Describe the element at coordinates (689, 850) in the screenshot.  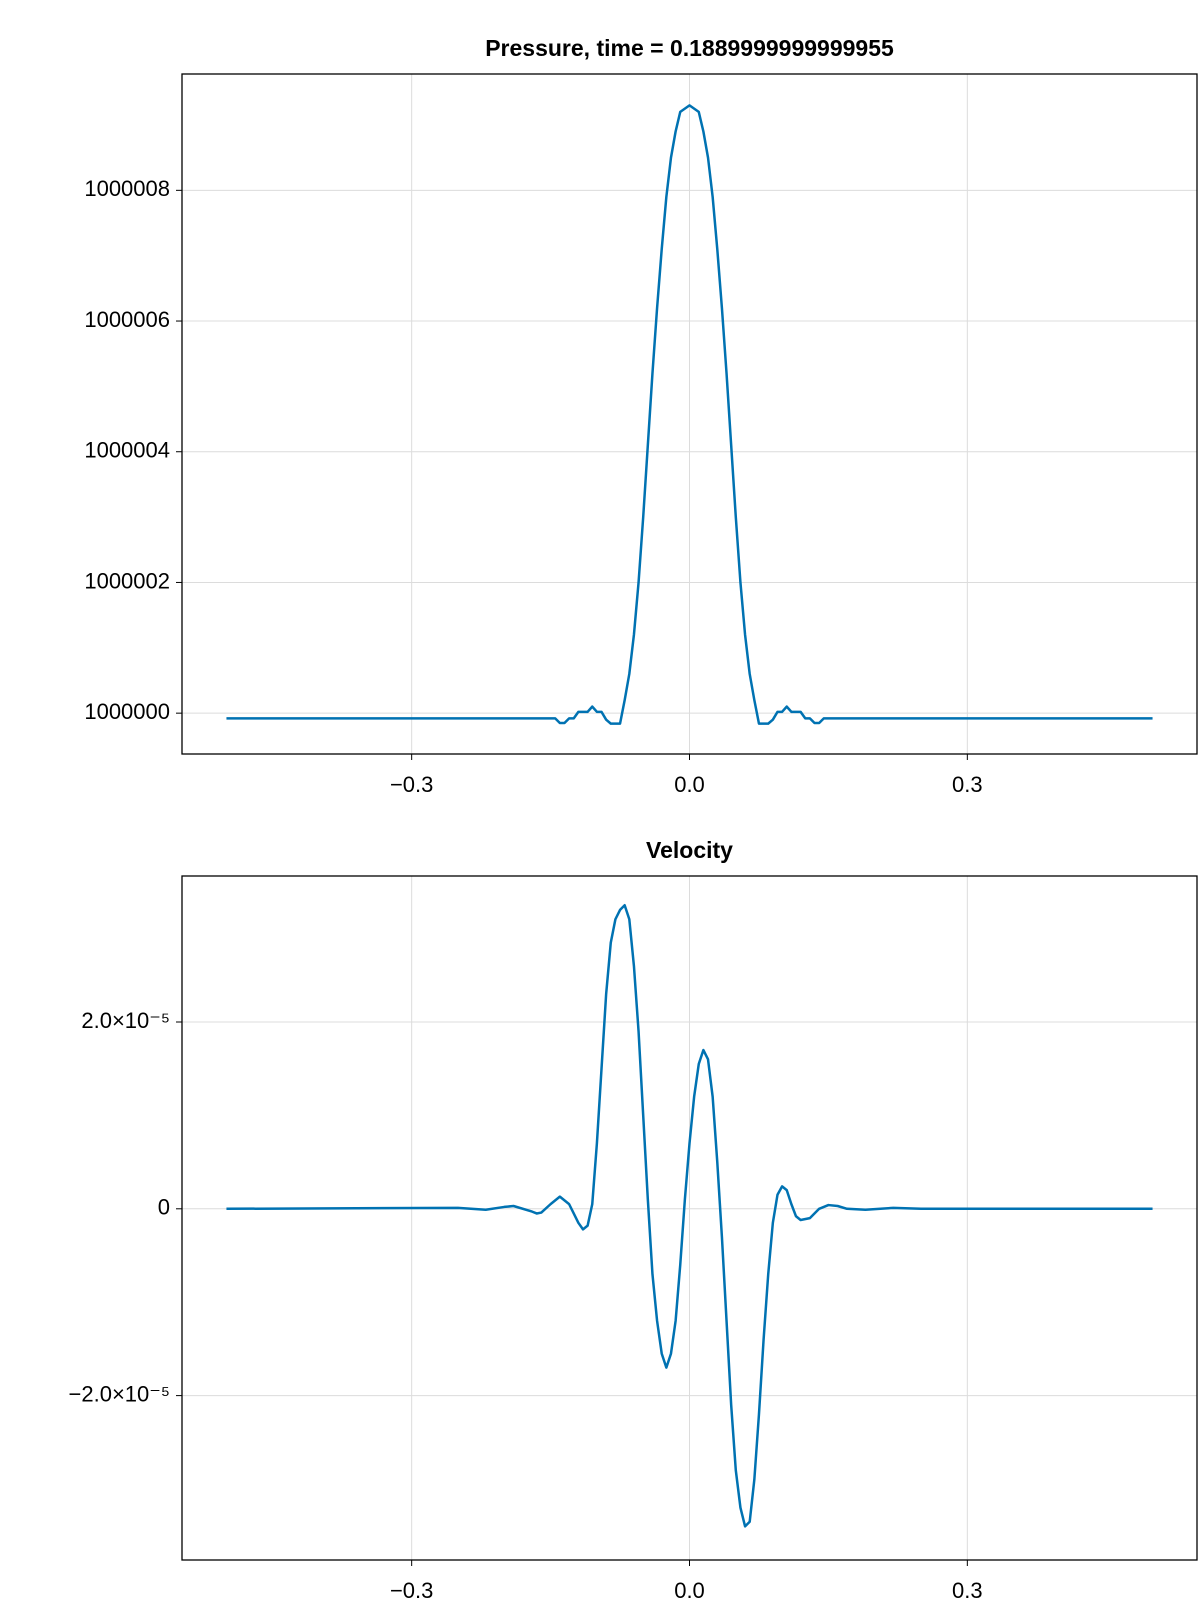
I see `chart-title: Velocity` at that location.